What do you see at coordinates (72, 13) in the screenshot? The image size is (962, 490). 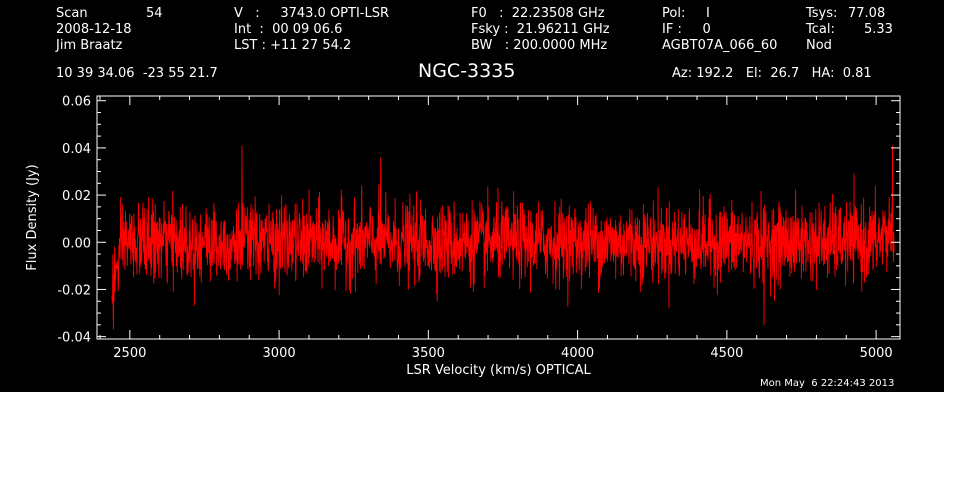 I see `scan-label: Scan` at bounding box center [72, 13].